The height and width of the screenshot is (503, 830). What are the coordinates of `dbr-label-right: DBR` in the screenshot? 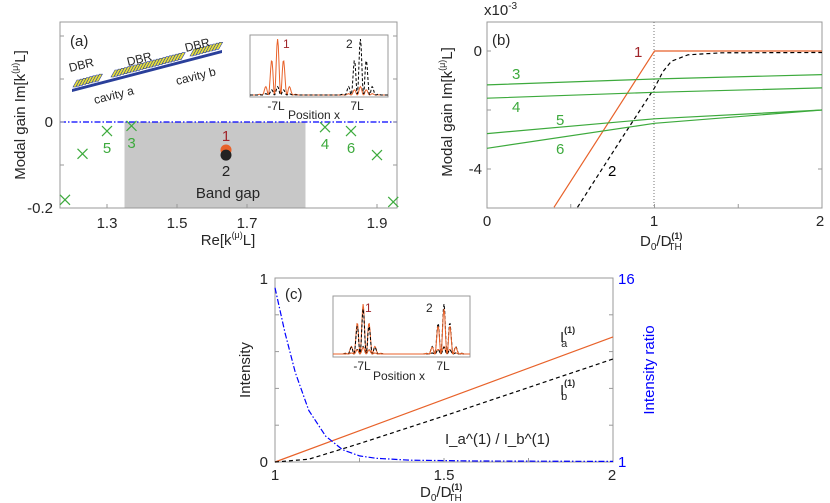 It's located at (197, 45).